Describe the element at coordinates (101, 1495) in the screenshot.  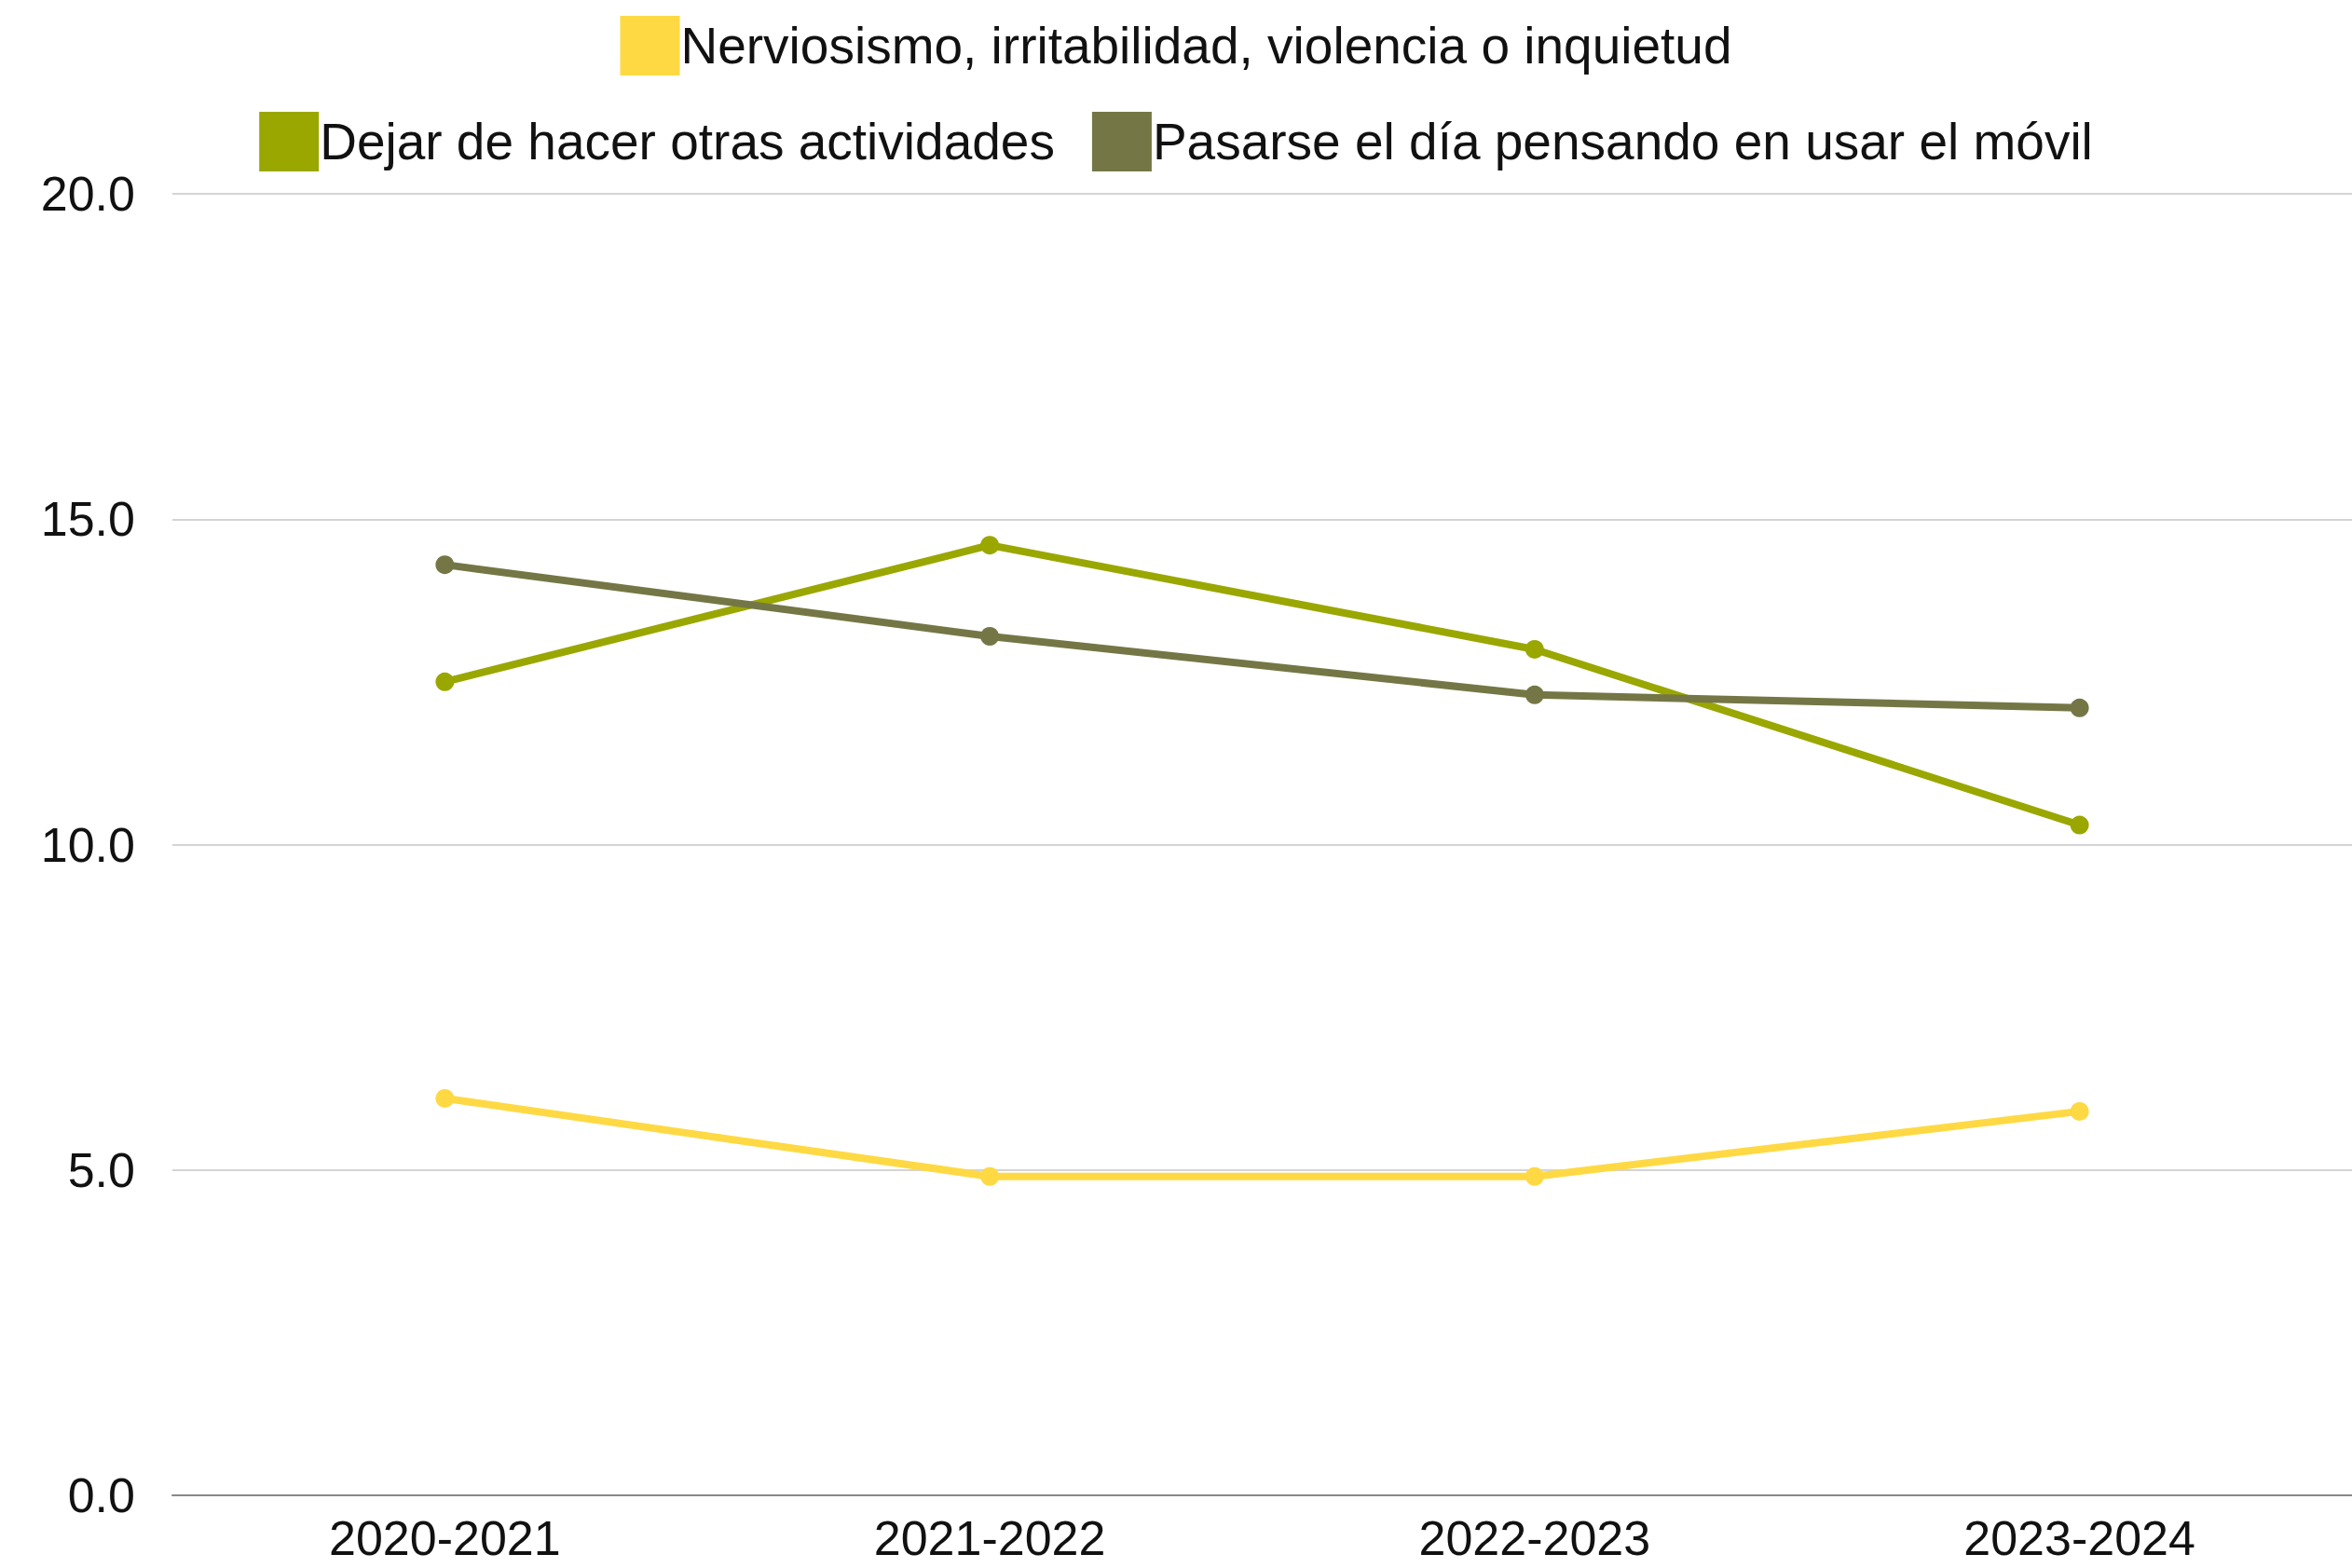
I see `y-tick-label: 0.0` at that location.